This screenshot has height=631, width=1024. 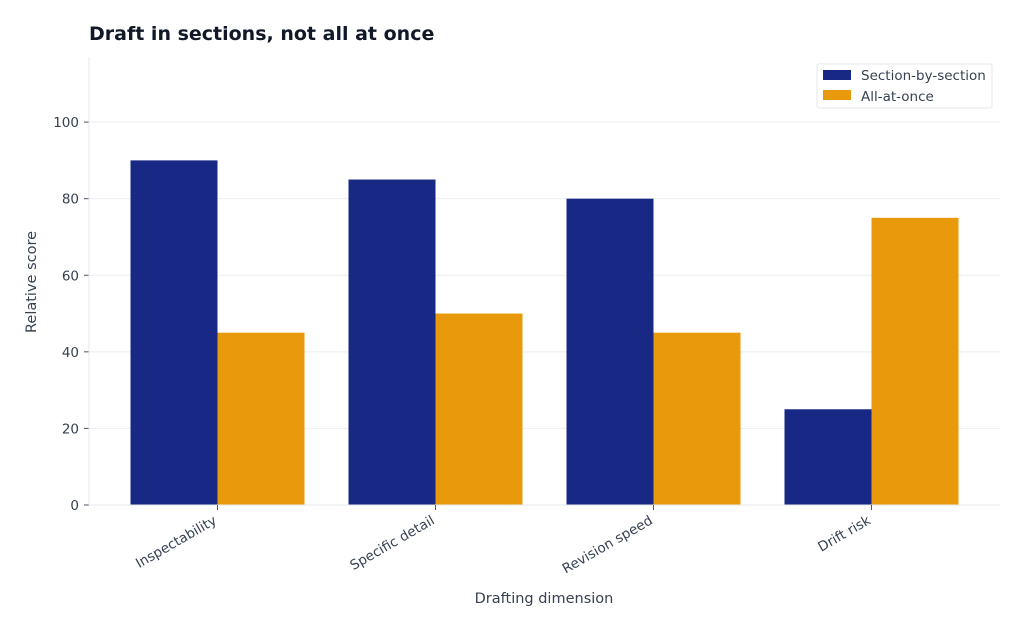 I want to click on legend-swatch-section-by-section, so click(x=837, y=75).